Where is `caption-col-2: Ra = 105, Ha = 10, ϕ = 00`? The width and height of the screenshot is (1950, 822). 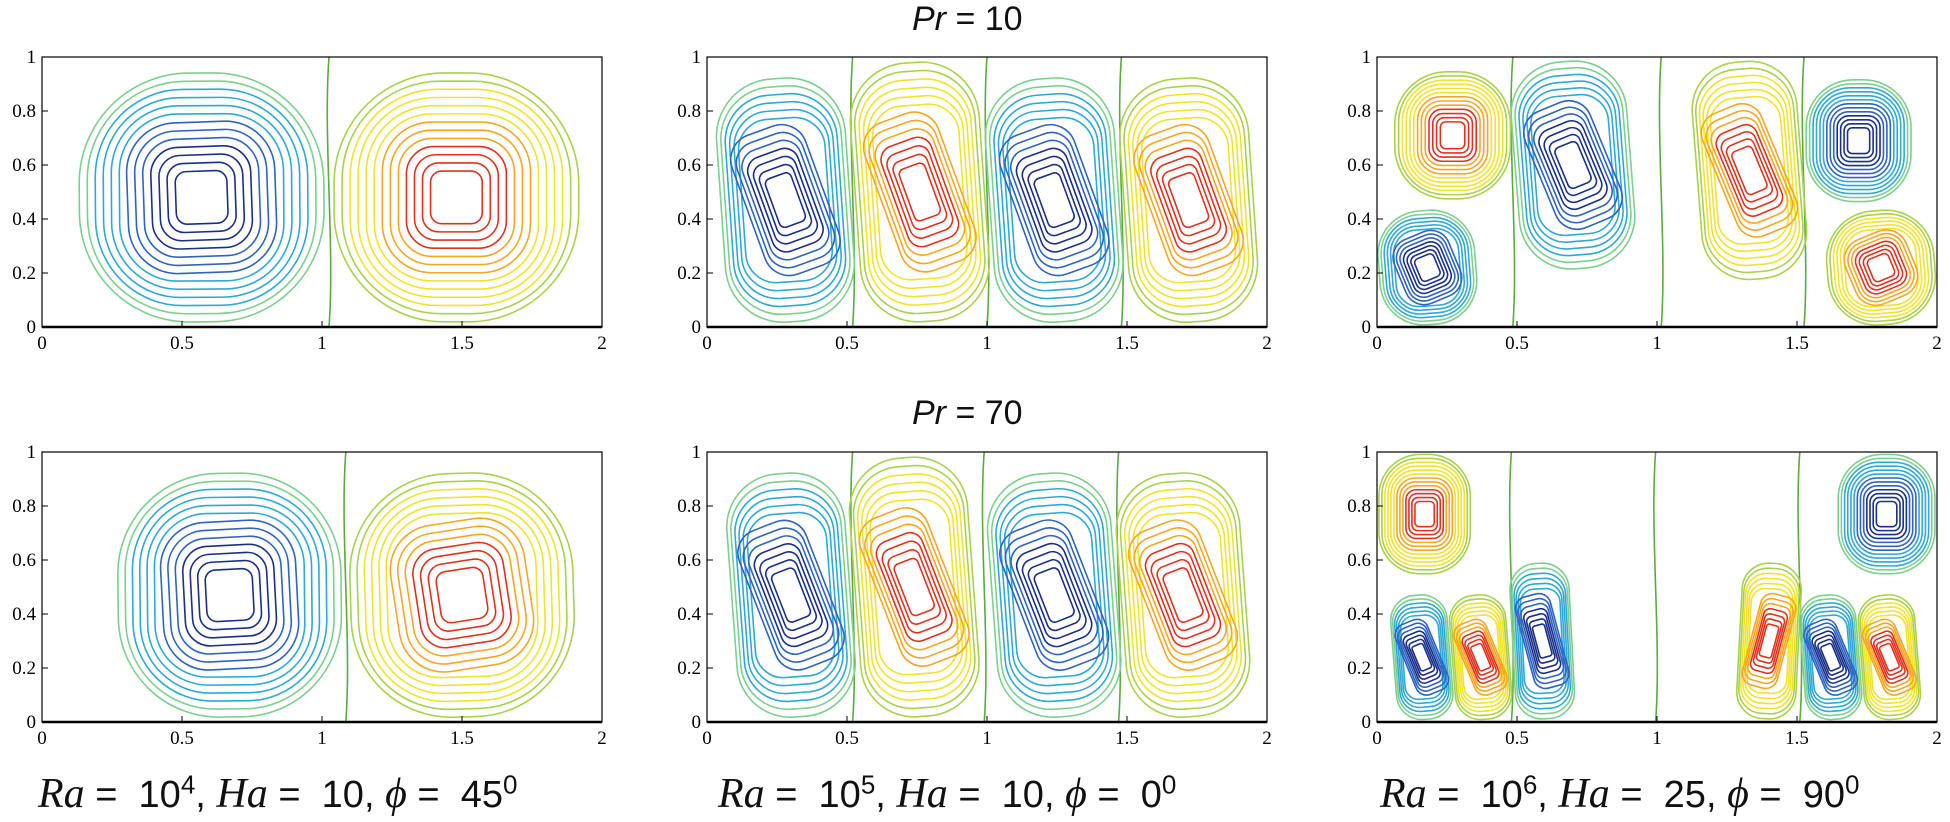
caption-col-2: Ra = 105, Ha = 10, ϕ = 00 is located at coordinates (947, 793).